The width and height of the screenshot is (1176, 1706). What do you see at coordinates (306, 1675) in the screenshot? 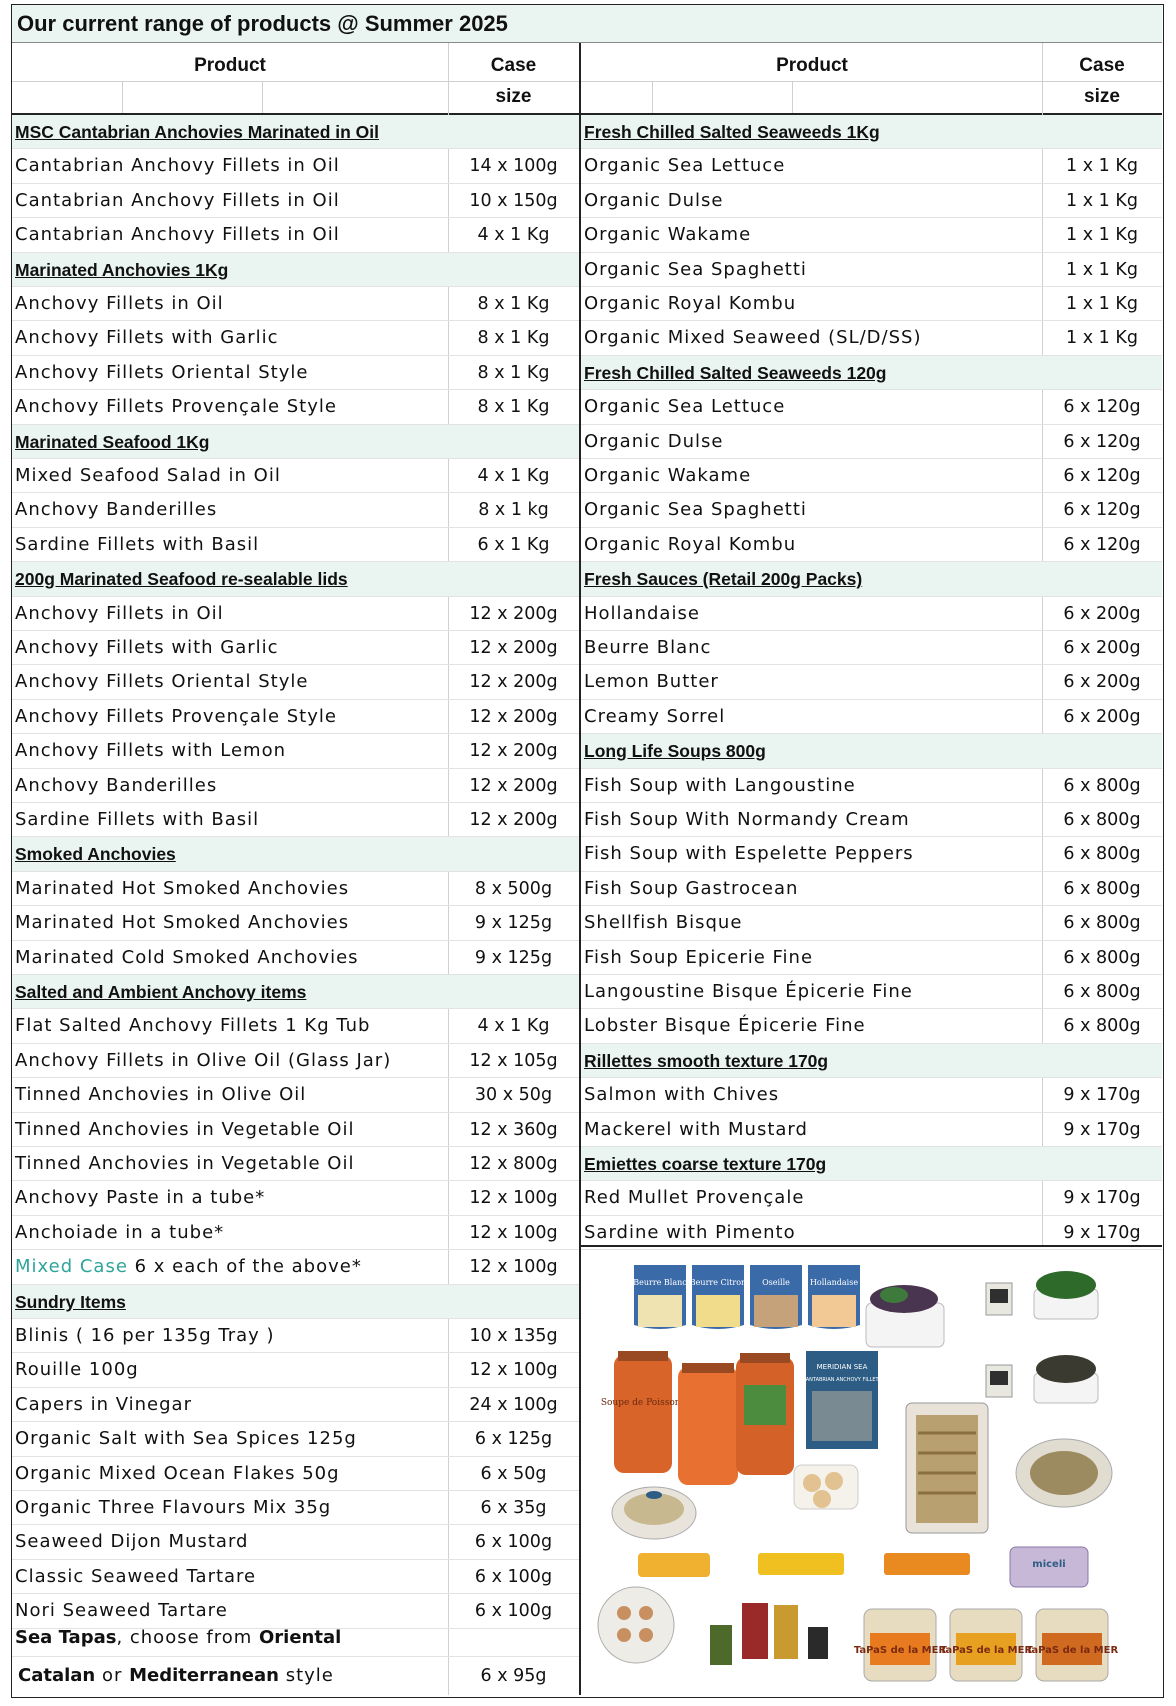
I see `tapas-style: style` at bounding box center [306, 1675].